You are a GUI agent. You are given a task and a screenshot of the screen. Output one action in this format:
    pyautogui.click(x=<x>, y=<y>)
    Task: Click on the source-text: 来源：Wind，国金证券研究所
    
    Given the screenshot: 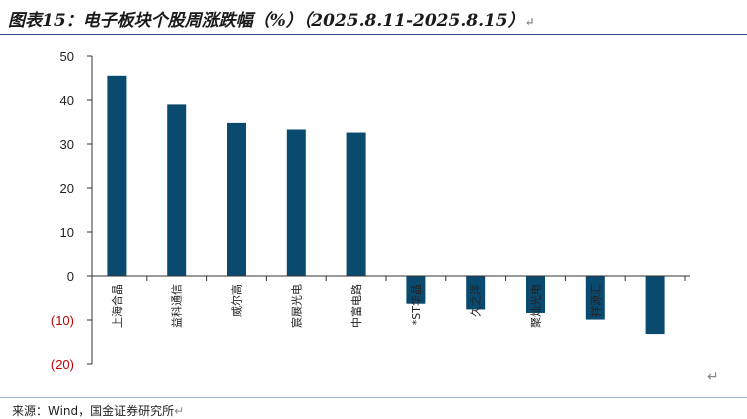 What is the action you would take?
    pyautogui.click(x=93, y=411)
    